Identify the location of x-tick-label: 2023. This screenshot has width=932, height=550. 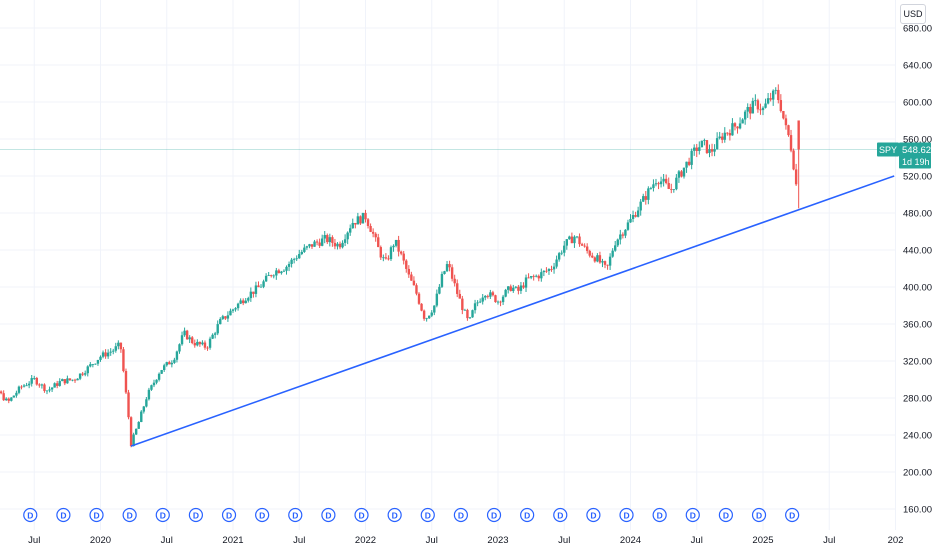
(497, 540).